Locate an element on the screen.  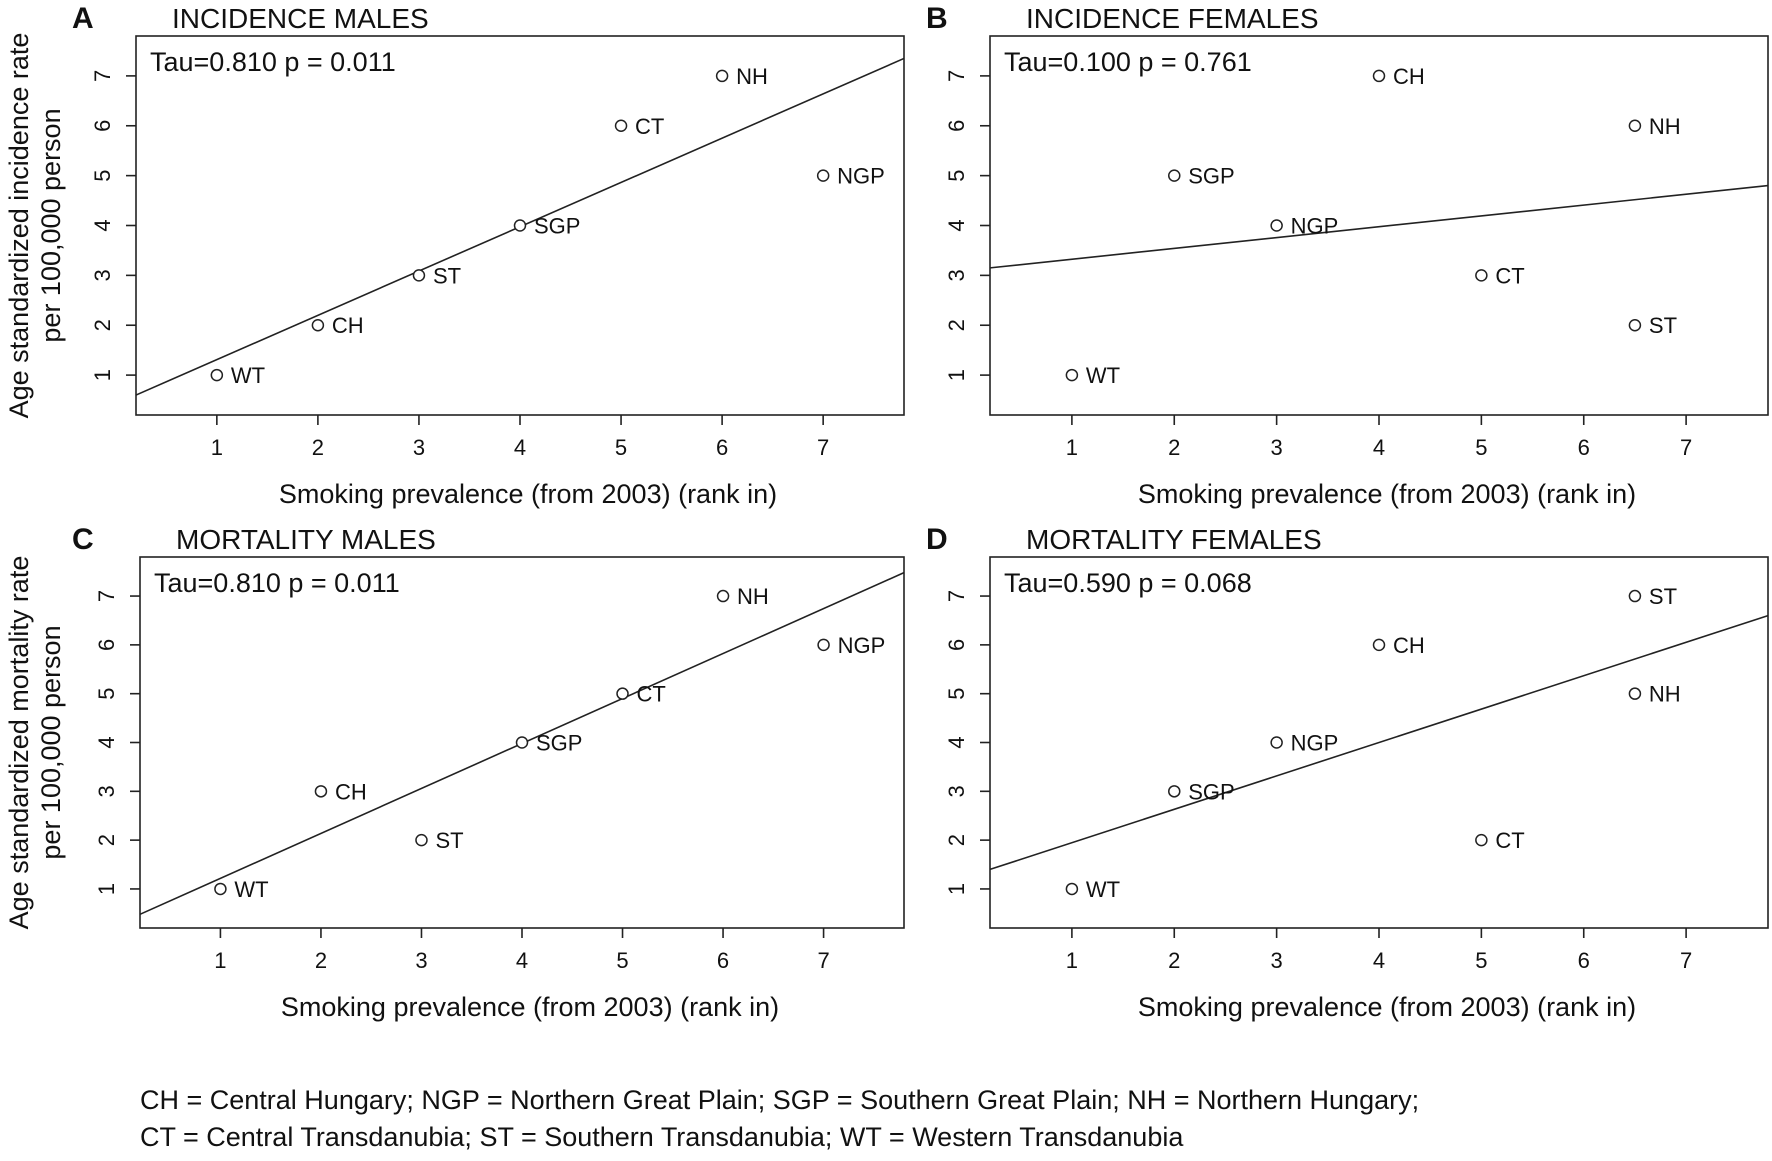
chart-2-x-tick-label: 3 is located at coordinates (421, 960).